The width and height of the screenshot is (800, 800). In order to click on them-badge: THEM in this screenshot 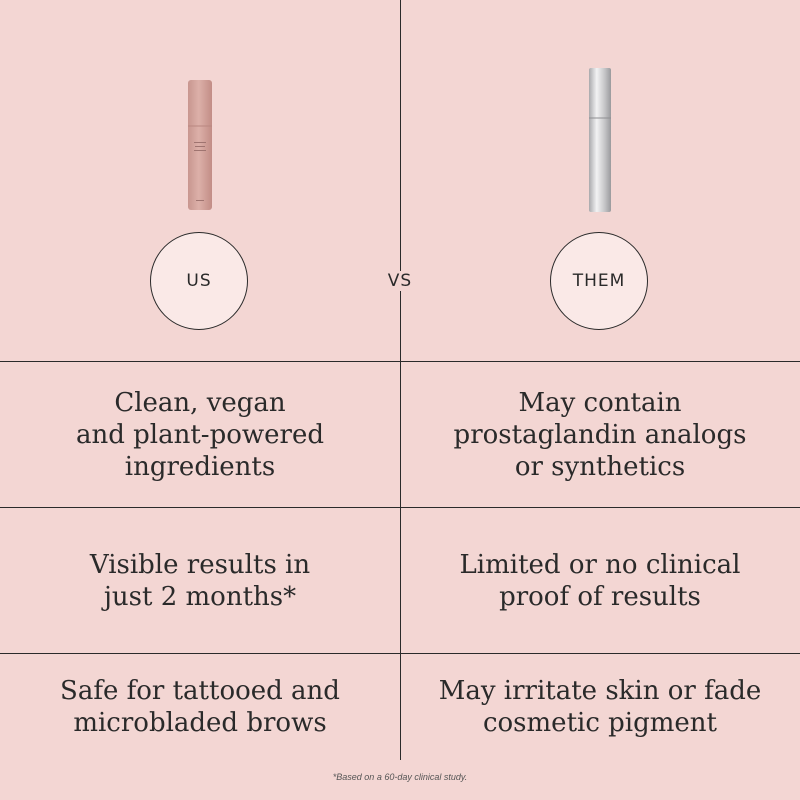, I will do `click(599, 281)`.